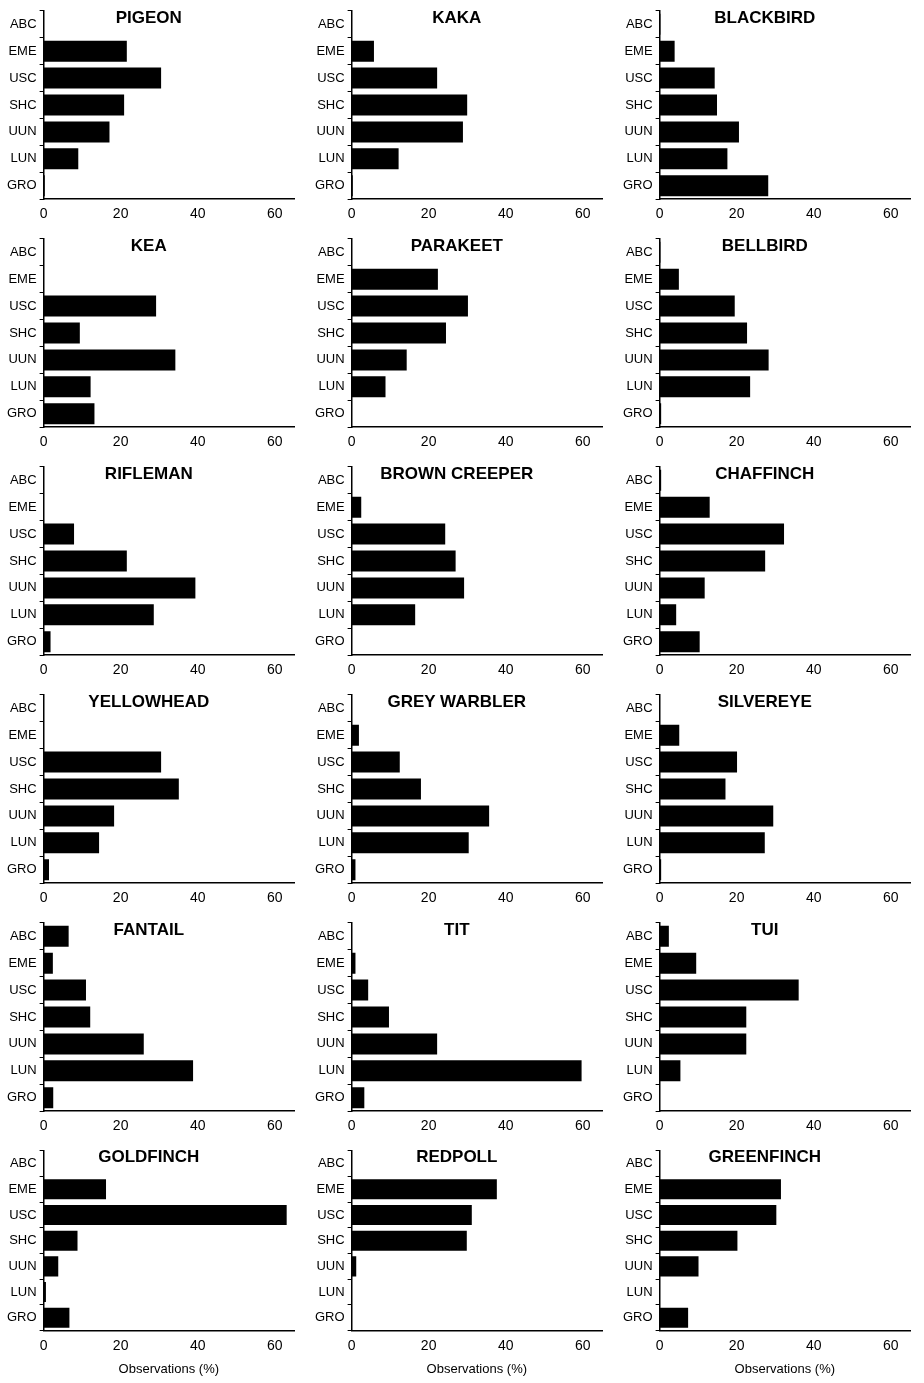 This screenshot has width=924, height=1383. What do you see at coordinates (149, 1157) in the screenshot?
I see `chart-title: GOLDFINCH` at bounding box center [149, 1157].